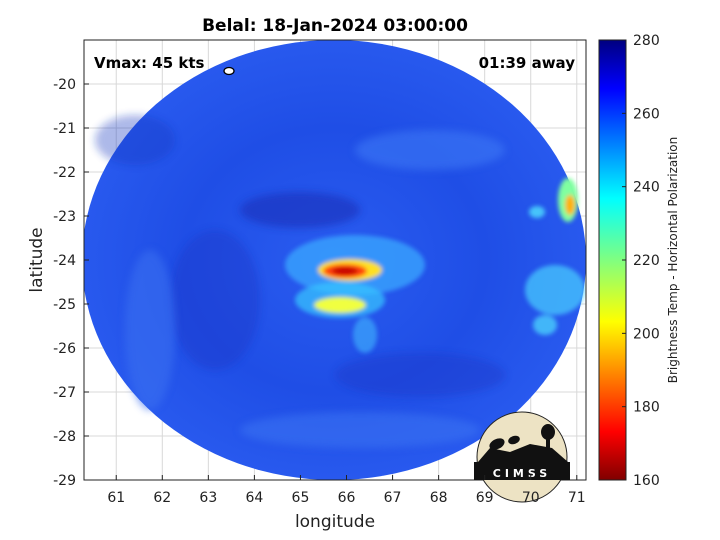 The height and width of the screenshot is (540, 720). What do you see at coordinates (162, 498) in the screenshot?
I see `x-tick-label: 62` at bounding box center [162, 498].